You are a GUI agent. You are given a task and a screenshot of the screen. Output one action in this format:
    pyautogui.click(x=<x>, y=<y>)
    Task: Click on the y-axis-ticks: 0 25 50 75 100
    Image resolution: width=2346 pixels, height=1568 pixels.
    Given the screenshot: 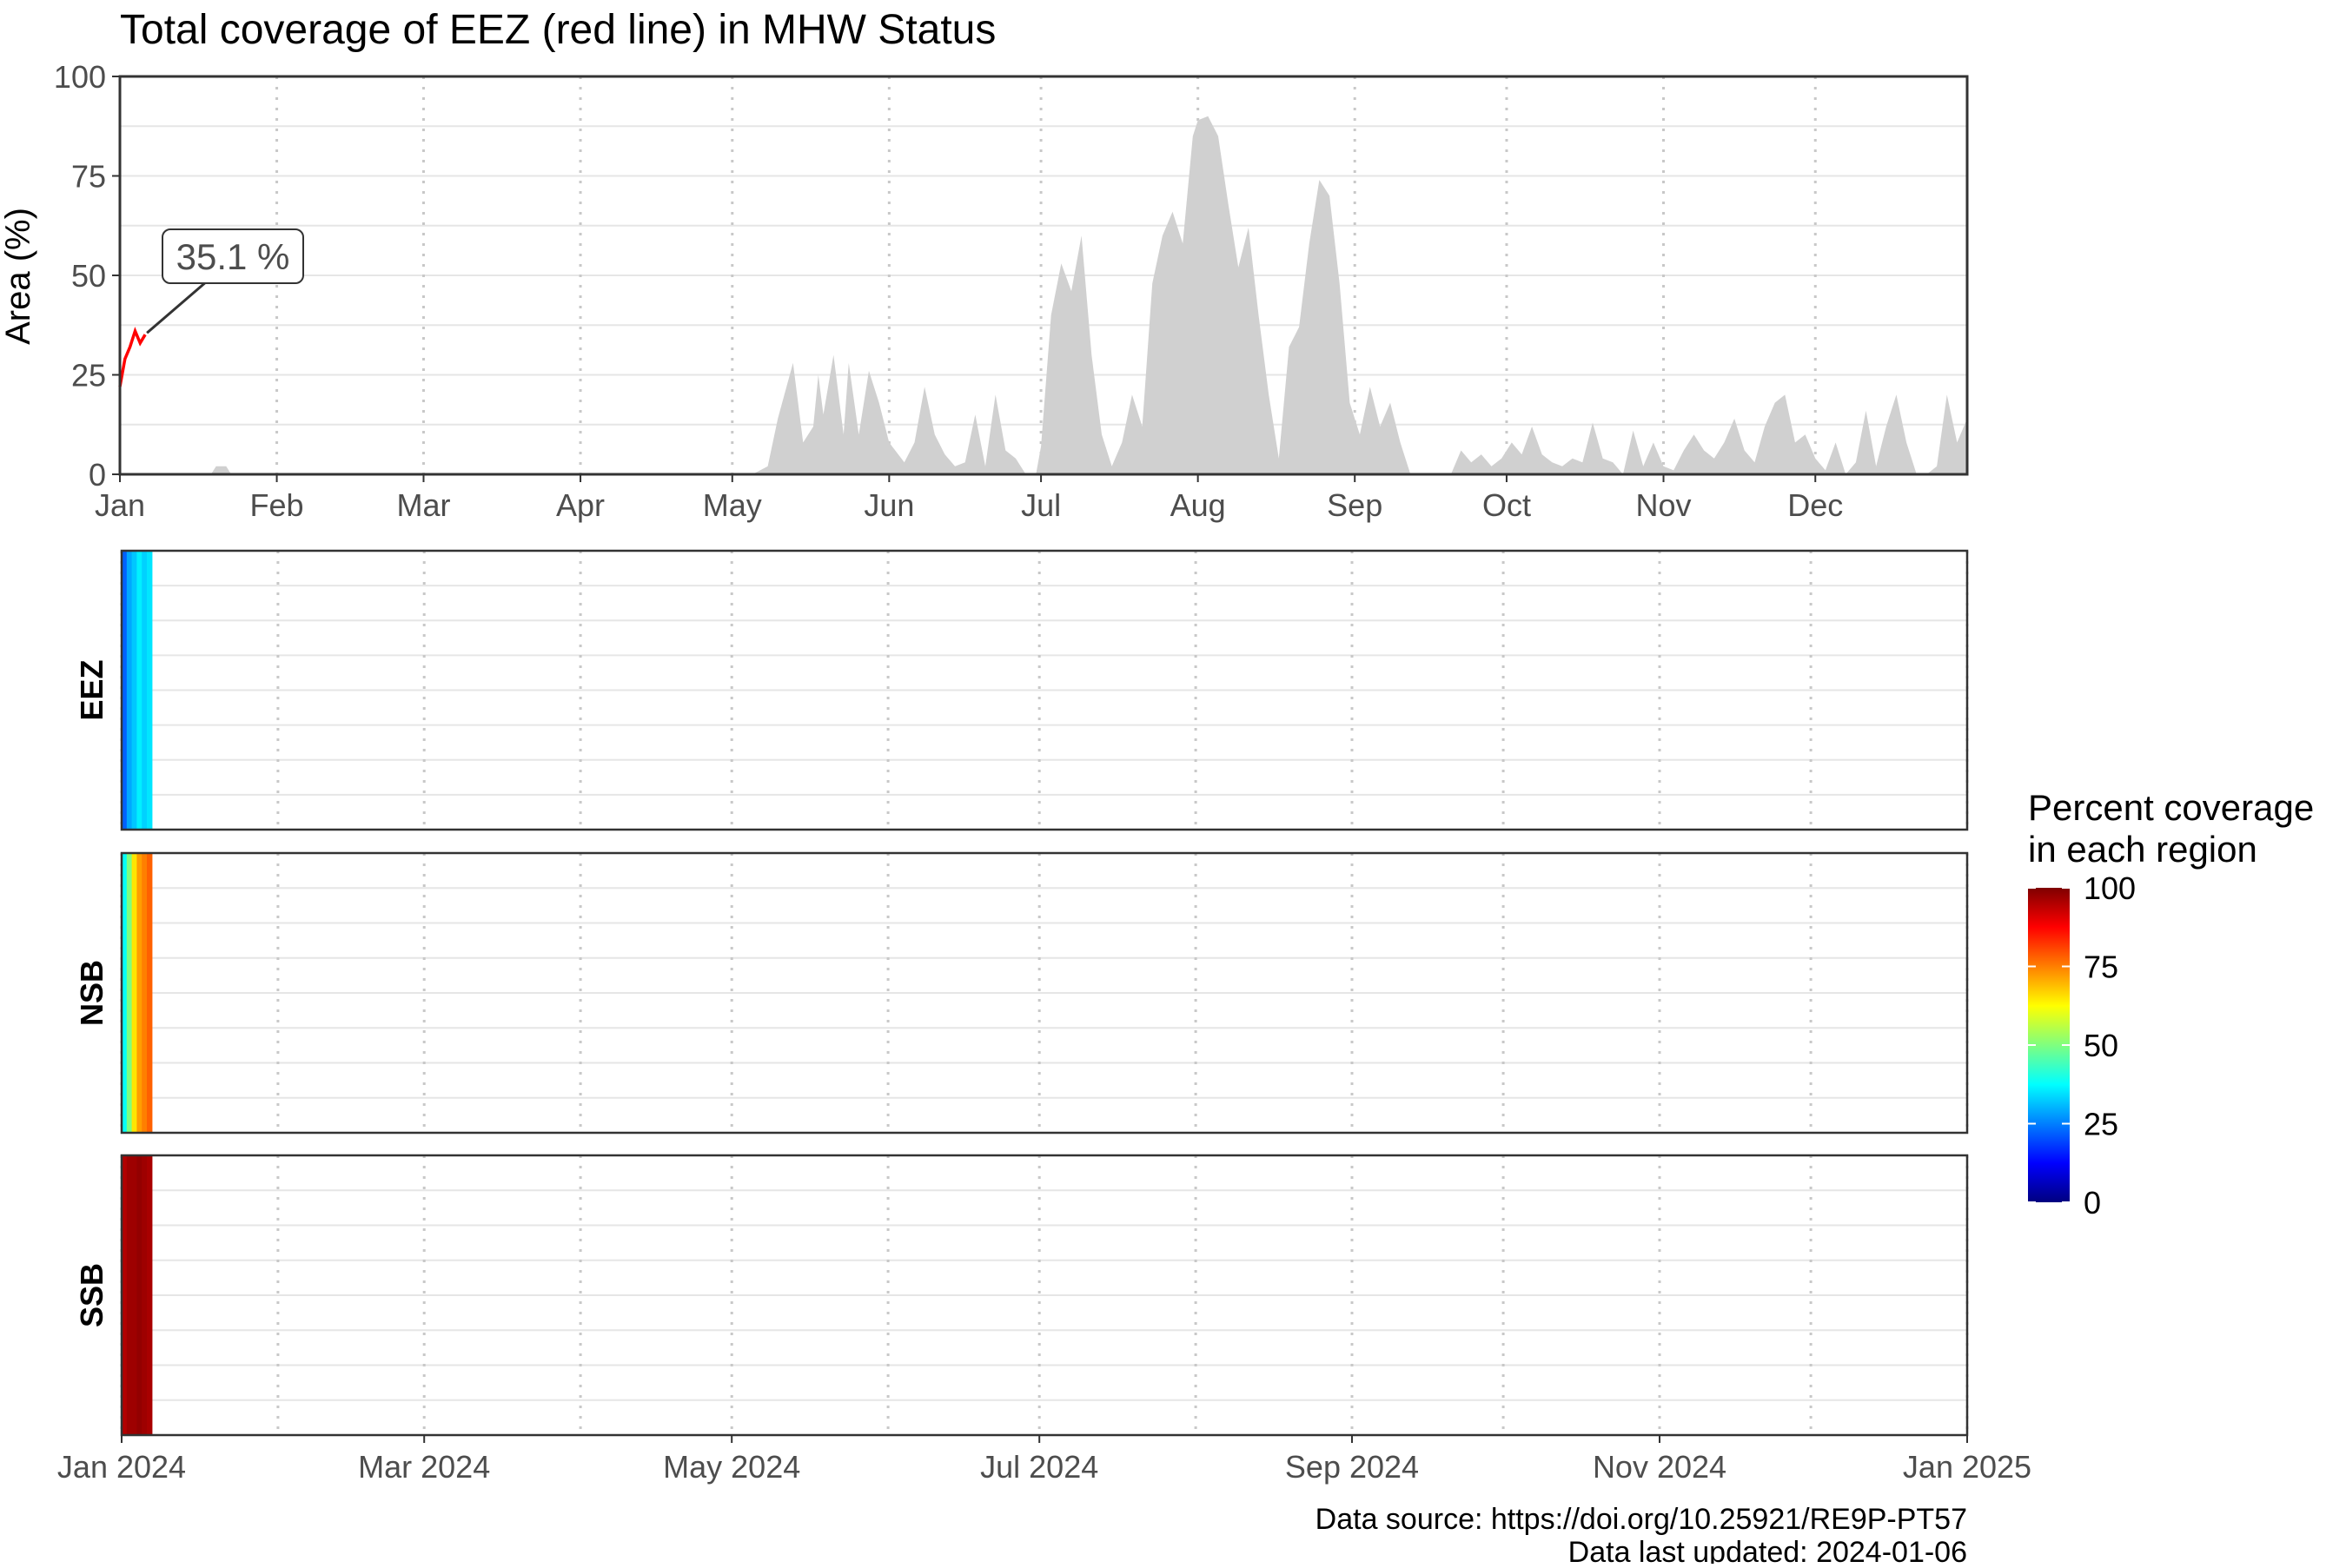 What is the action you would take?
    pyautogui.click(x=87, y=276)
    